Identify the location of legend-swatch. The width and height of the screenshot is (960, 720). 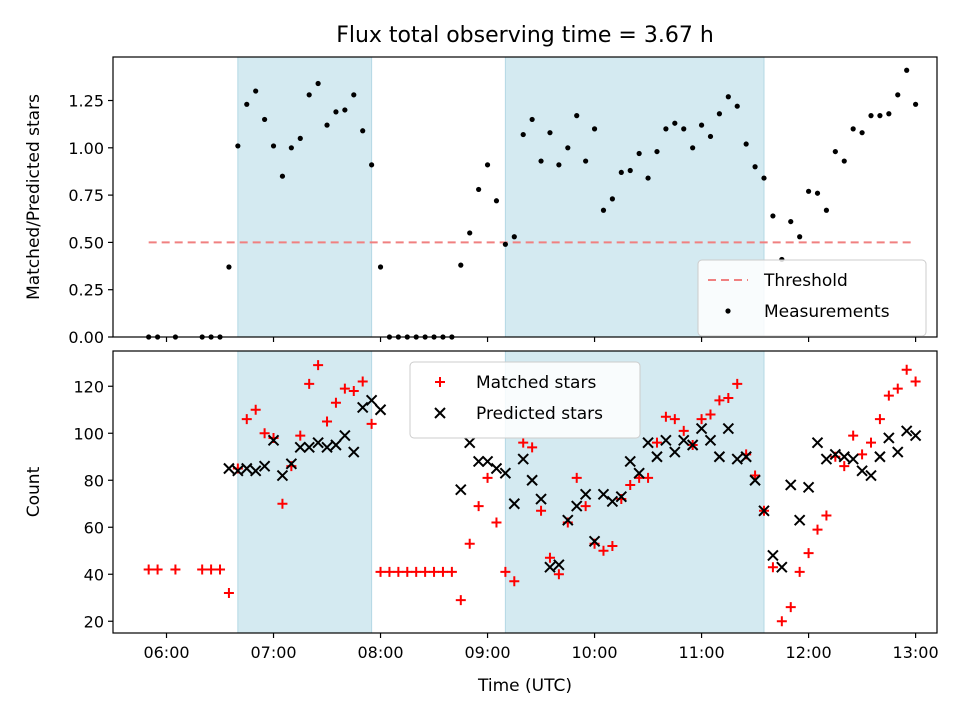
(728, 311).